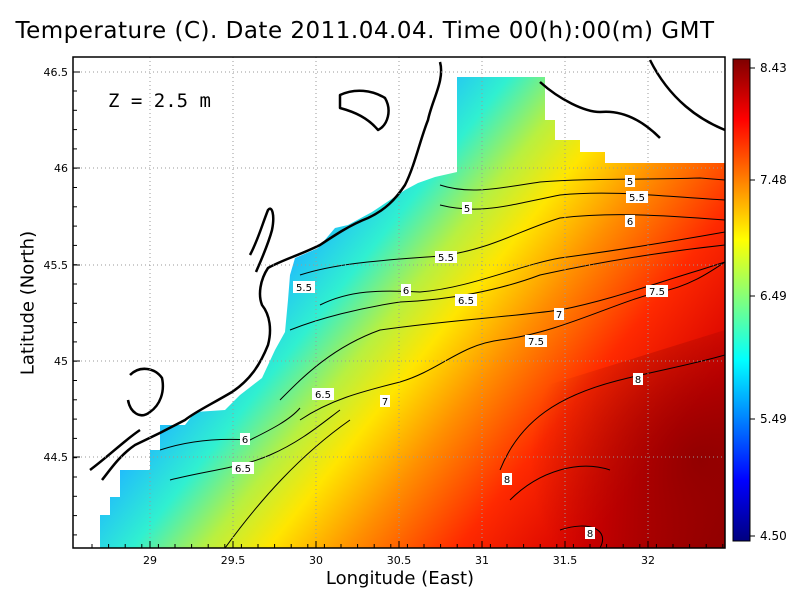 Image resolution: width=800 pixels, height=600 pixels. What do you see at coordinates (773, 296) in the screenshot?
I see `colorbar-tick-label: 6.49` at bounding box center [773, 296].